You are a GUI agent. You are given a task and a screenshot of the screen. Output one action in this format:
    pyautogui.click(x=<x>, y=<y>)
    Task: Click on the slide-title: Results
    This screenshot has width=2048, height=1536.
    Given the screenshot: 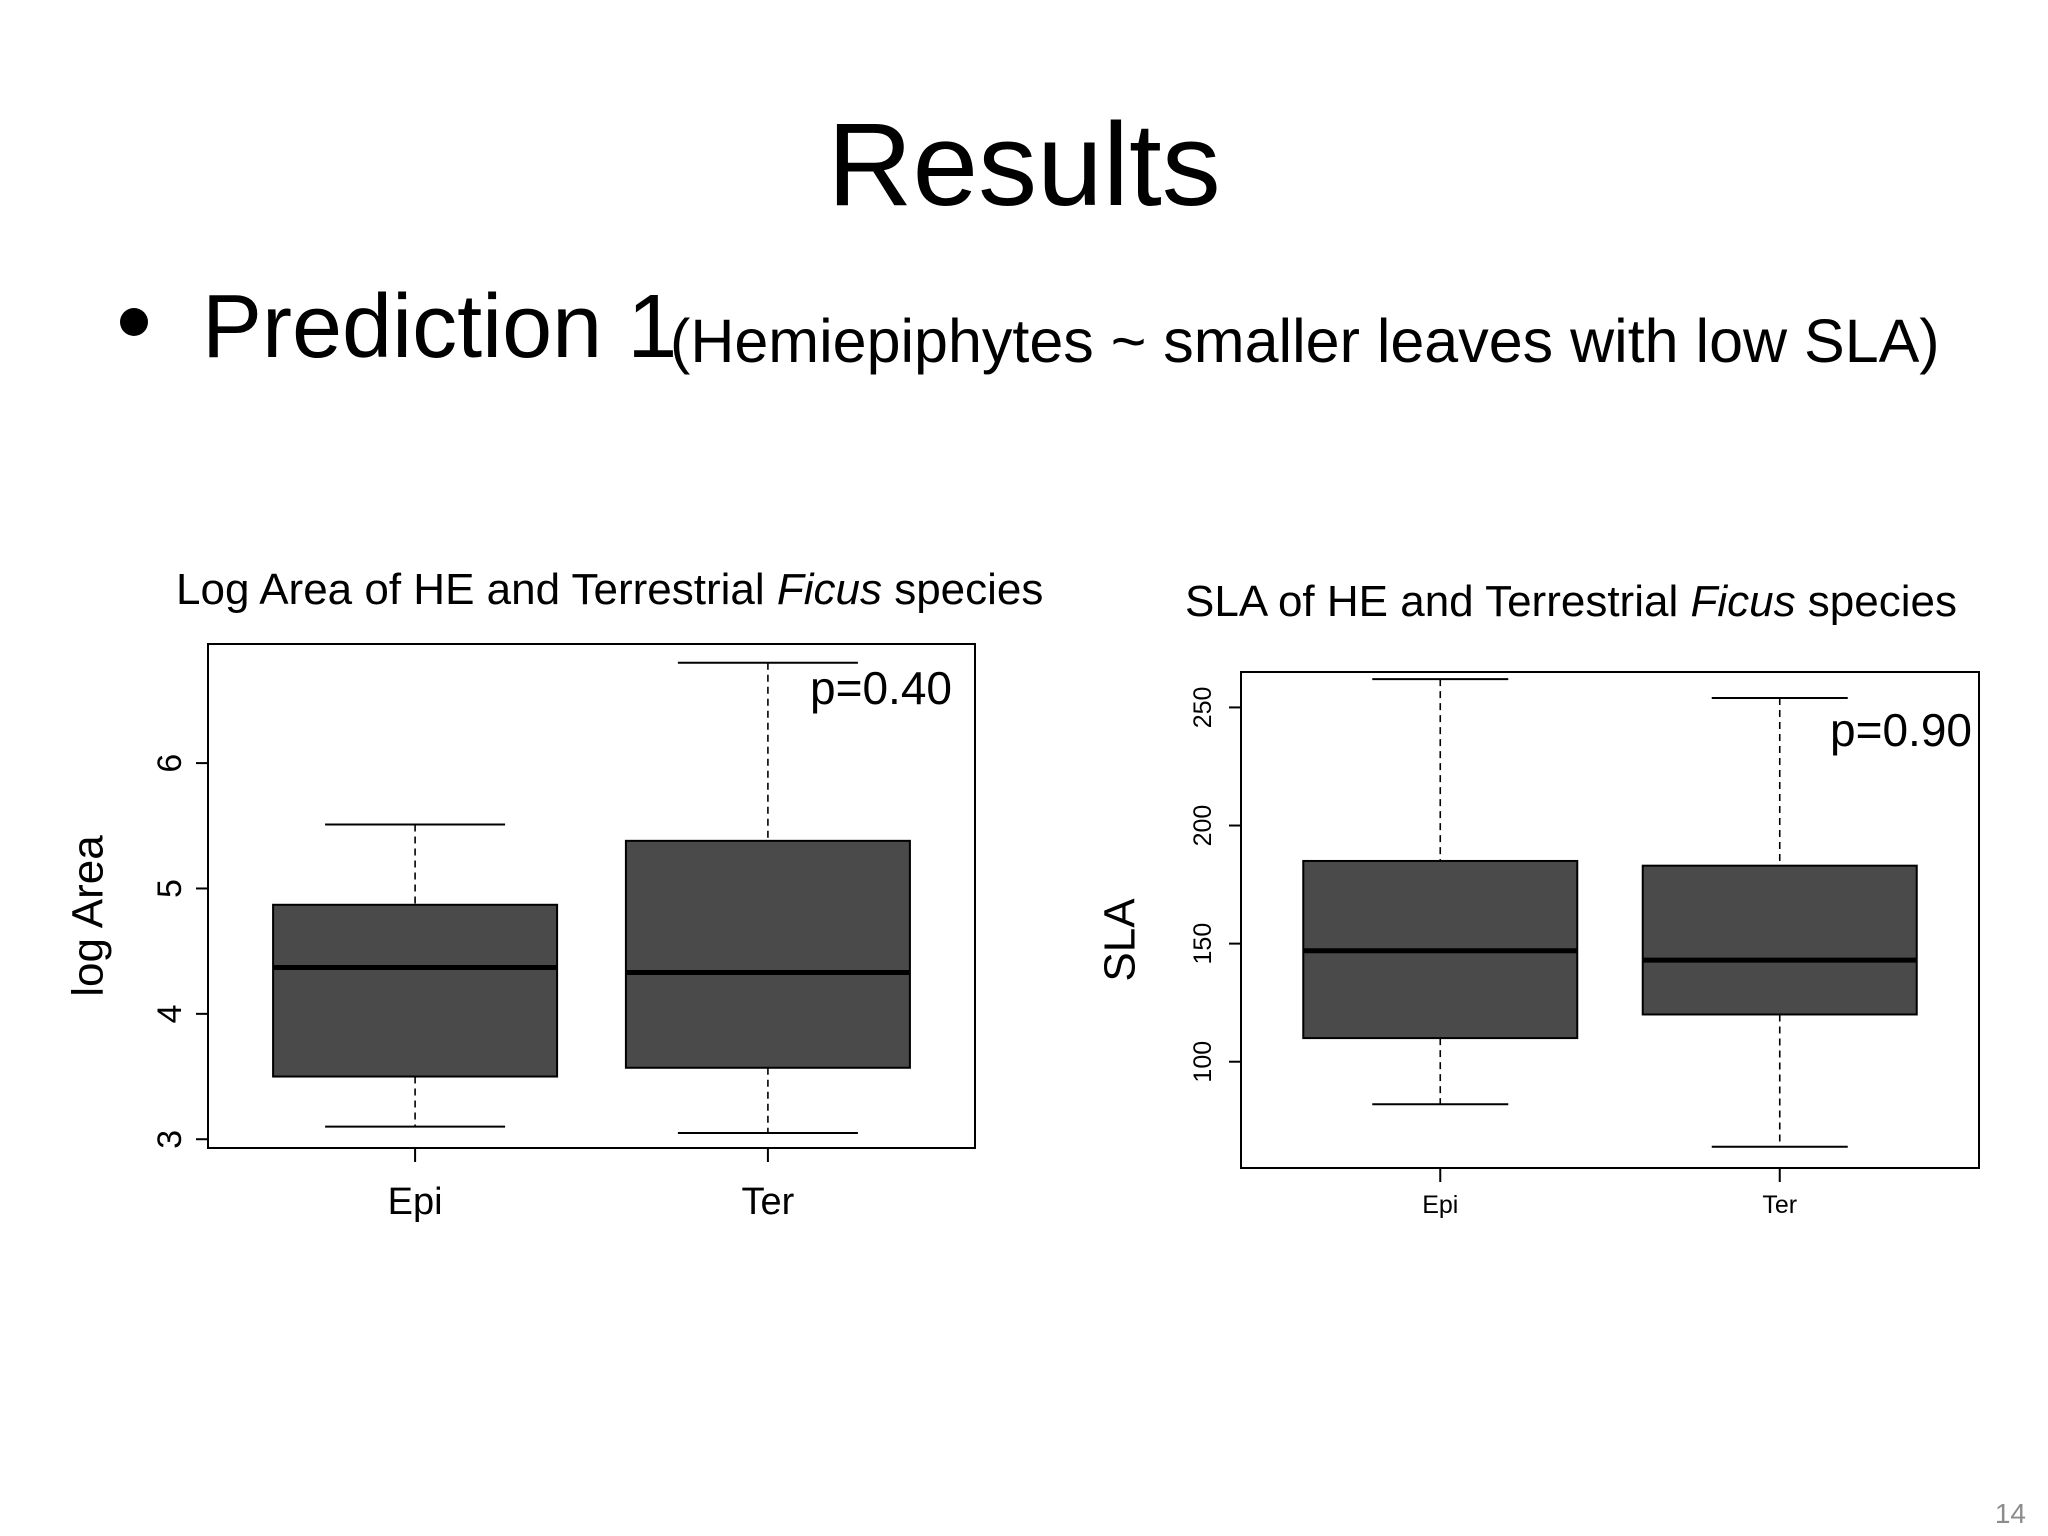 What is the action you would take?
    pyautogui.click(x=1024, y=165)
    